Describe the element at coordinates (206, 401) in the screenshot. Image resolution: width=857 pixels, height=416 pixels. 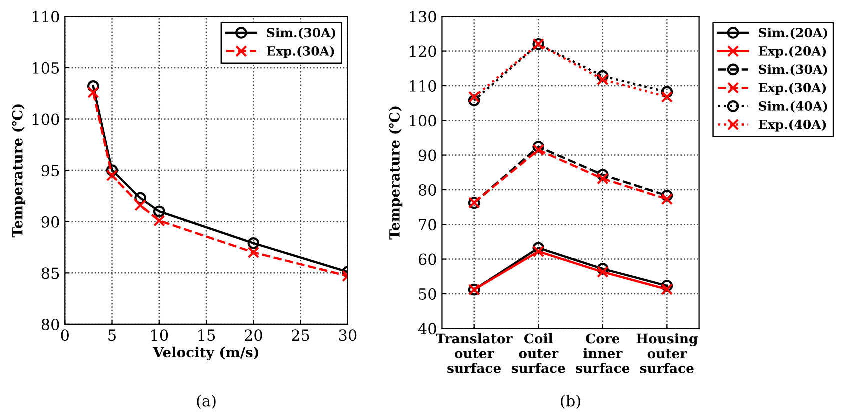
I see `text: (a)` at that location.